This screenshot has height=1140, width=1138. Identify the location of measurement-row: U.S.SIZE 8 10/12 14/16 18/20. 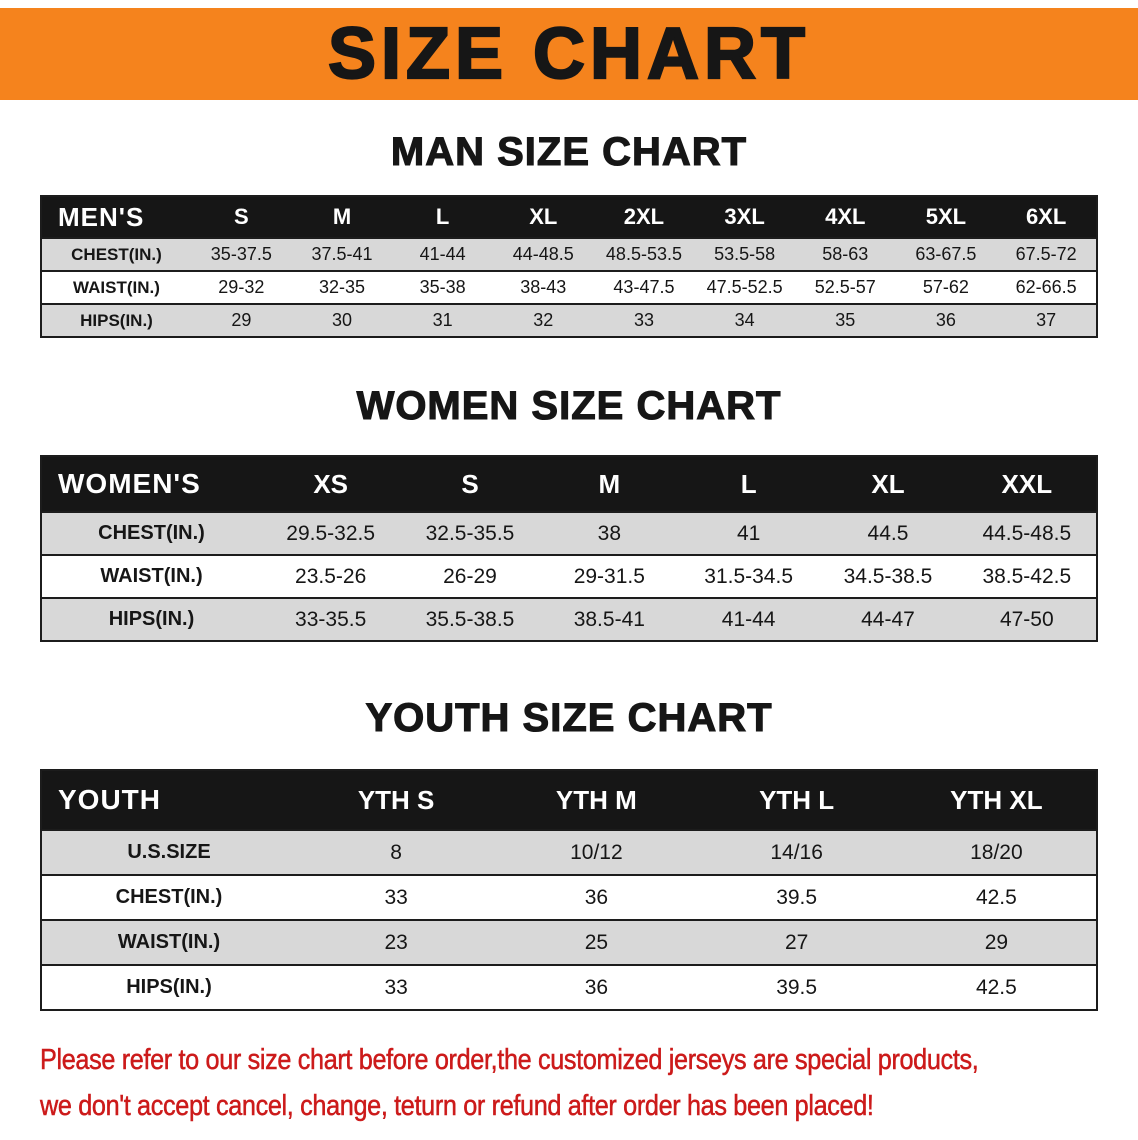
(569, 852).